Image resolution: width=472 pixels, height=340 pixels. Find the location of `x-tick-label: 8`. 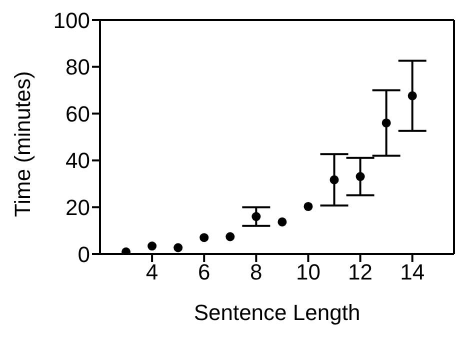

x-tick-label: 8 is located at coordinates (256, 272).